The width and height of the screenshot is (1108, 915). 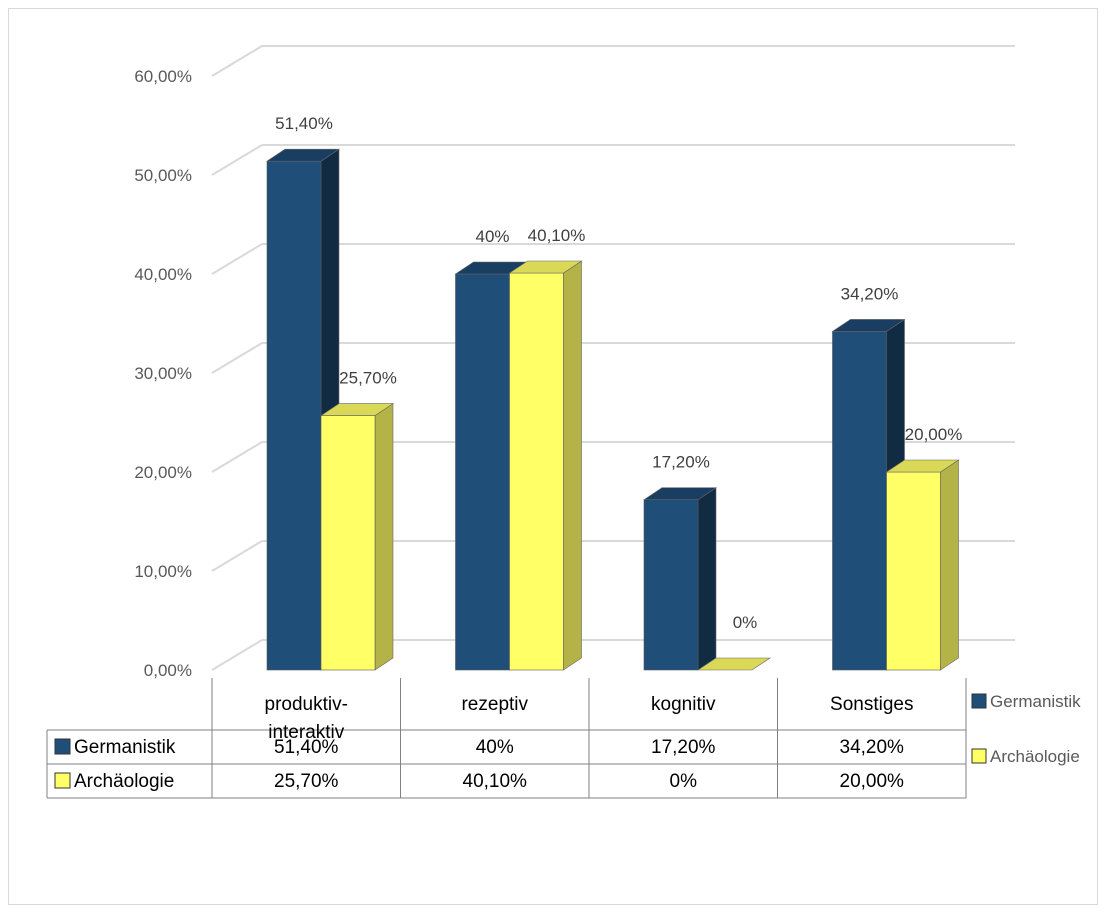 I want to click on data-label: 40,10%, so click(x=557, y=235).